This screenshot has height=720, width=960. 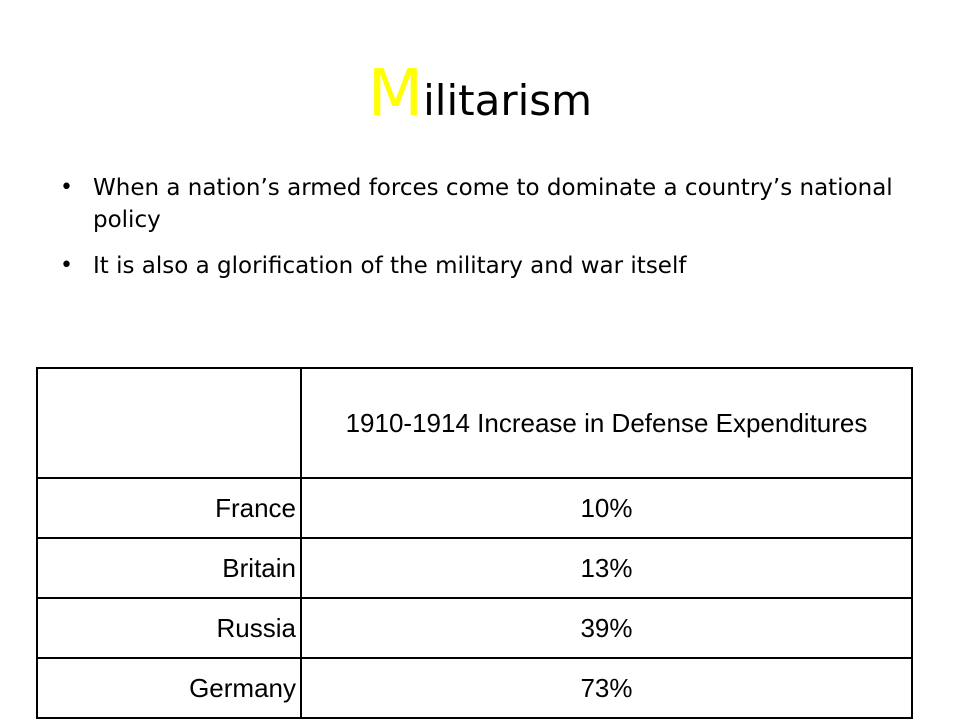 What do you see at coordinates (169, 508) in the screenshot?
I see `country-cell: France` at bounding box center [169, 508].